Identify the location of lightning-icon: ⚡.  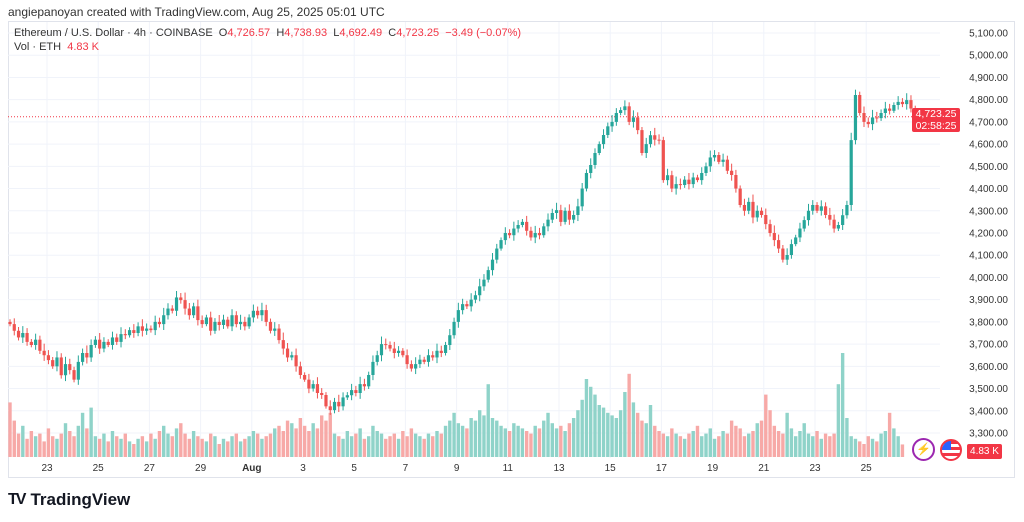
(923, 449).